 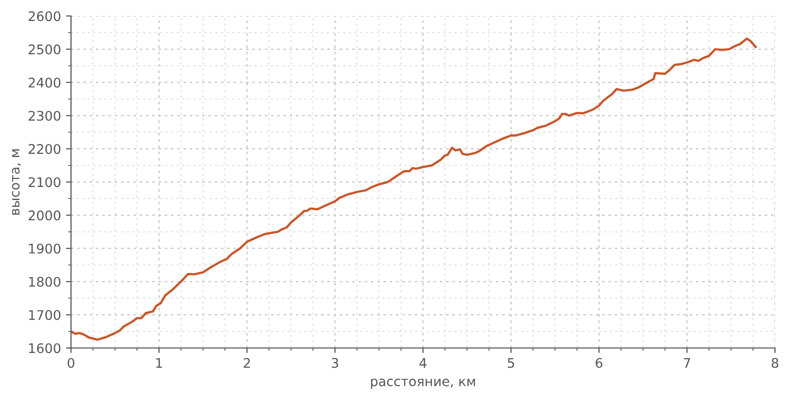 I want to click on y-axis-title: высота, м, so click(x=16, y=182).